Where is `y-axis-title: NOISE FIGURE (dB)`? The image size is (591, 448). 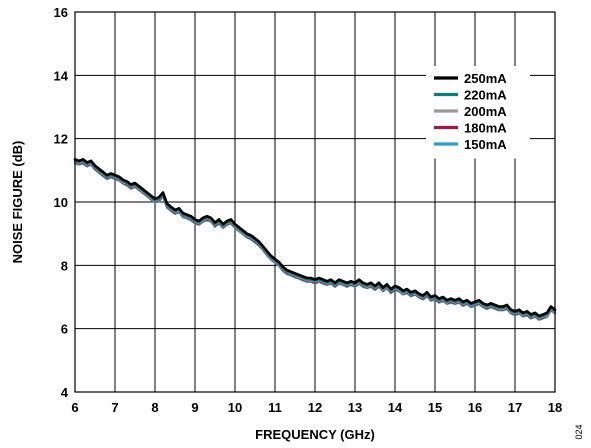 y-axis-title: NOISE FIGURE (dB) is located at coordinates (17, 202).